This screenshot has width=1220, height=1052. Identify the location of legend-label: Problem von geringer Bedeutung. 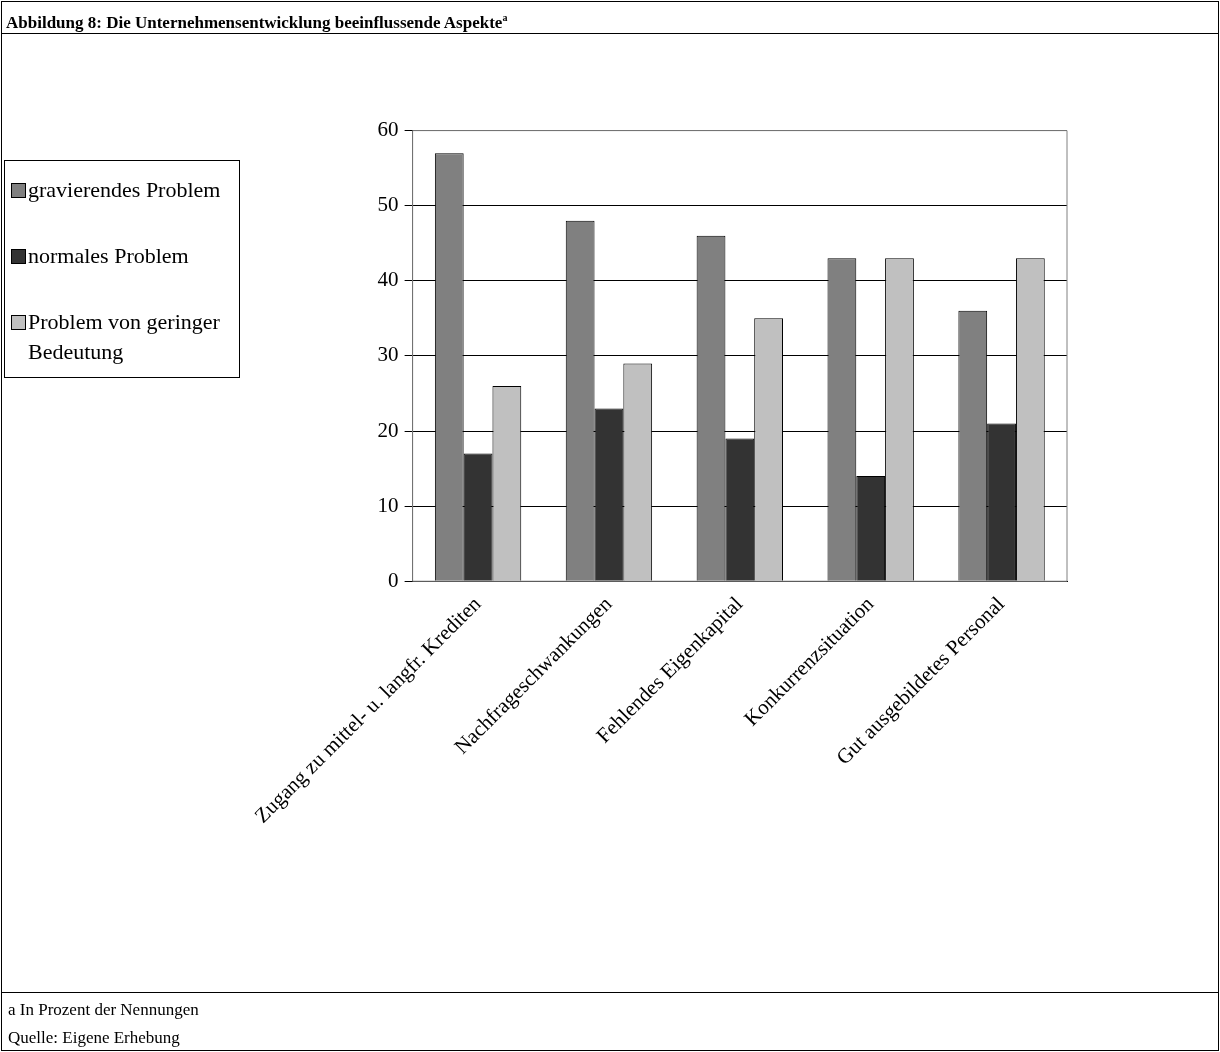
(124, 337).